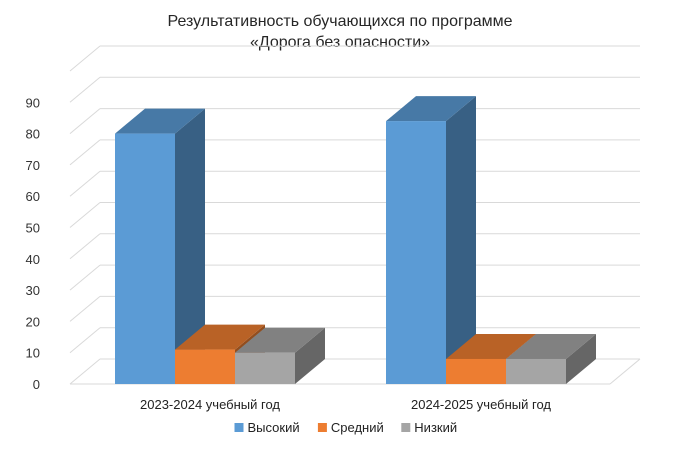  I want to click on y-tick-label: 0, so click(36, 384).